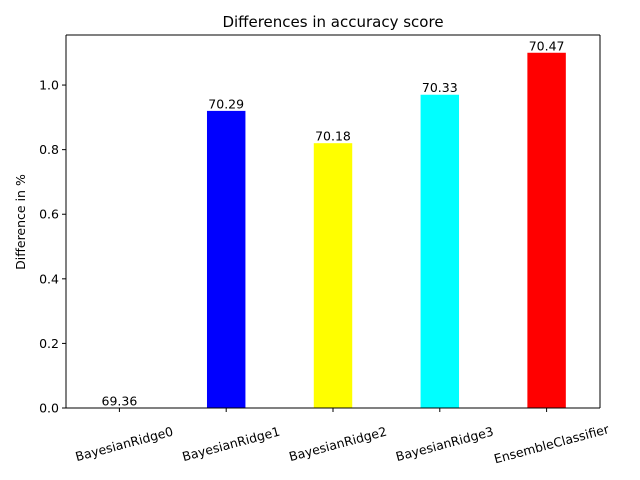 This screenshot has height=480, width=640. What do you see at coordinates (49, 408) in the screenshot?
I see `y-tick-label: 0.0` at bounding box center [49, 408].